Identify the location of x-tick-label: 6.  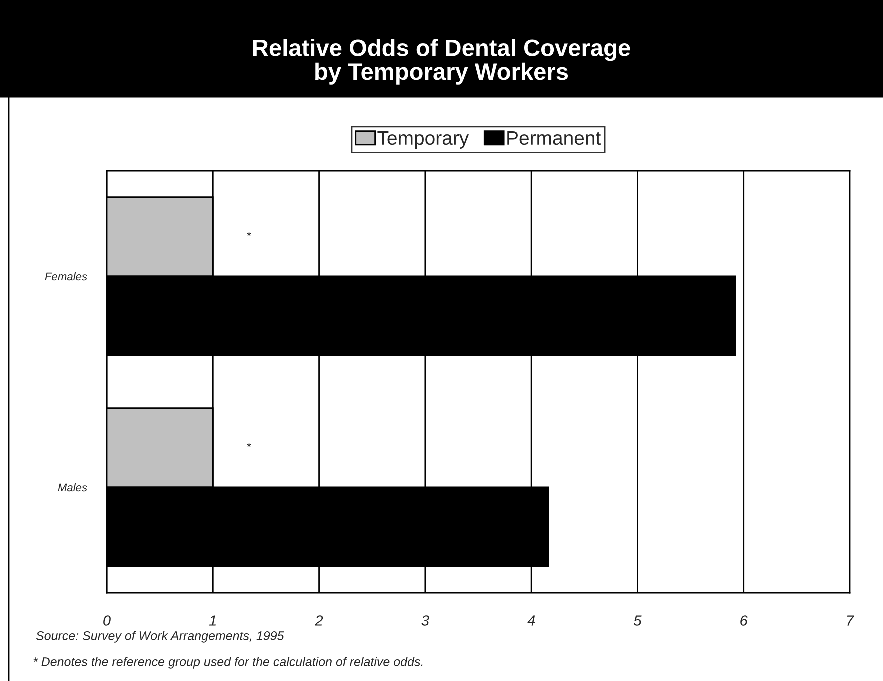
(744, 621).